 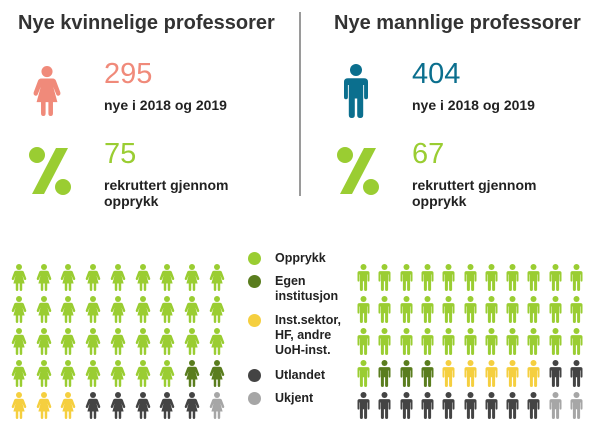 I want to click on male-person-icon, so click(x=356, y=93).